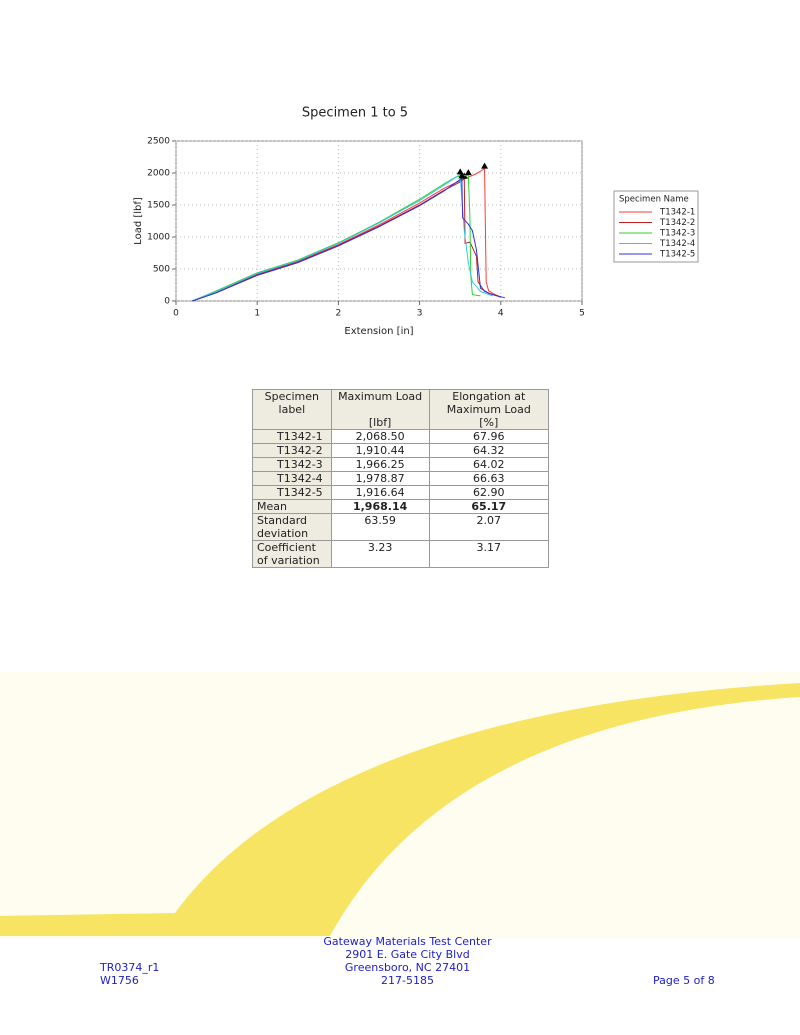  What do you see at coordinates (407, 967) in the screenshot?
I see `footer-text: Greensboro, NC 27401` at bounding box center [407, 967].